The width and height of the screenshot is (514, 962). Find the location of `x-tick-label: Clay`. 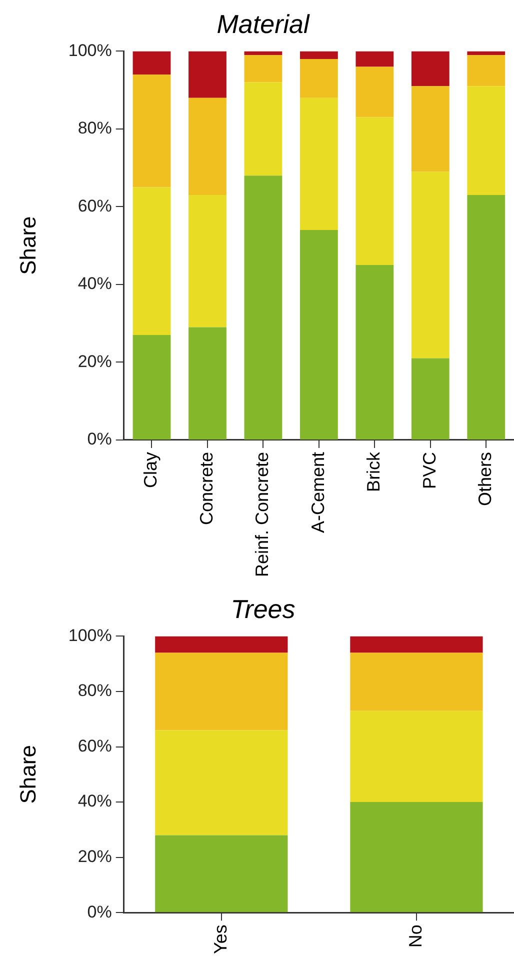

x-tick-label: Clay is located at coordinates (150, 470).